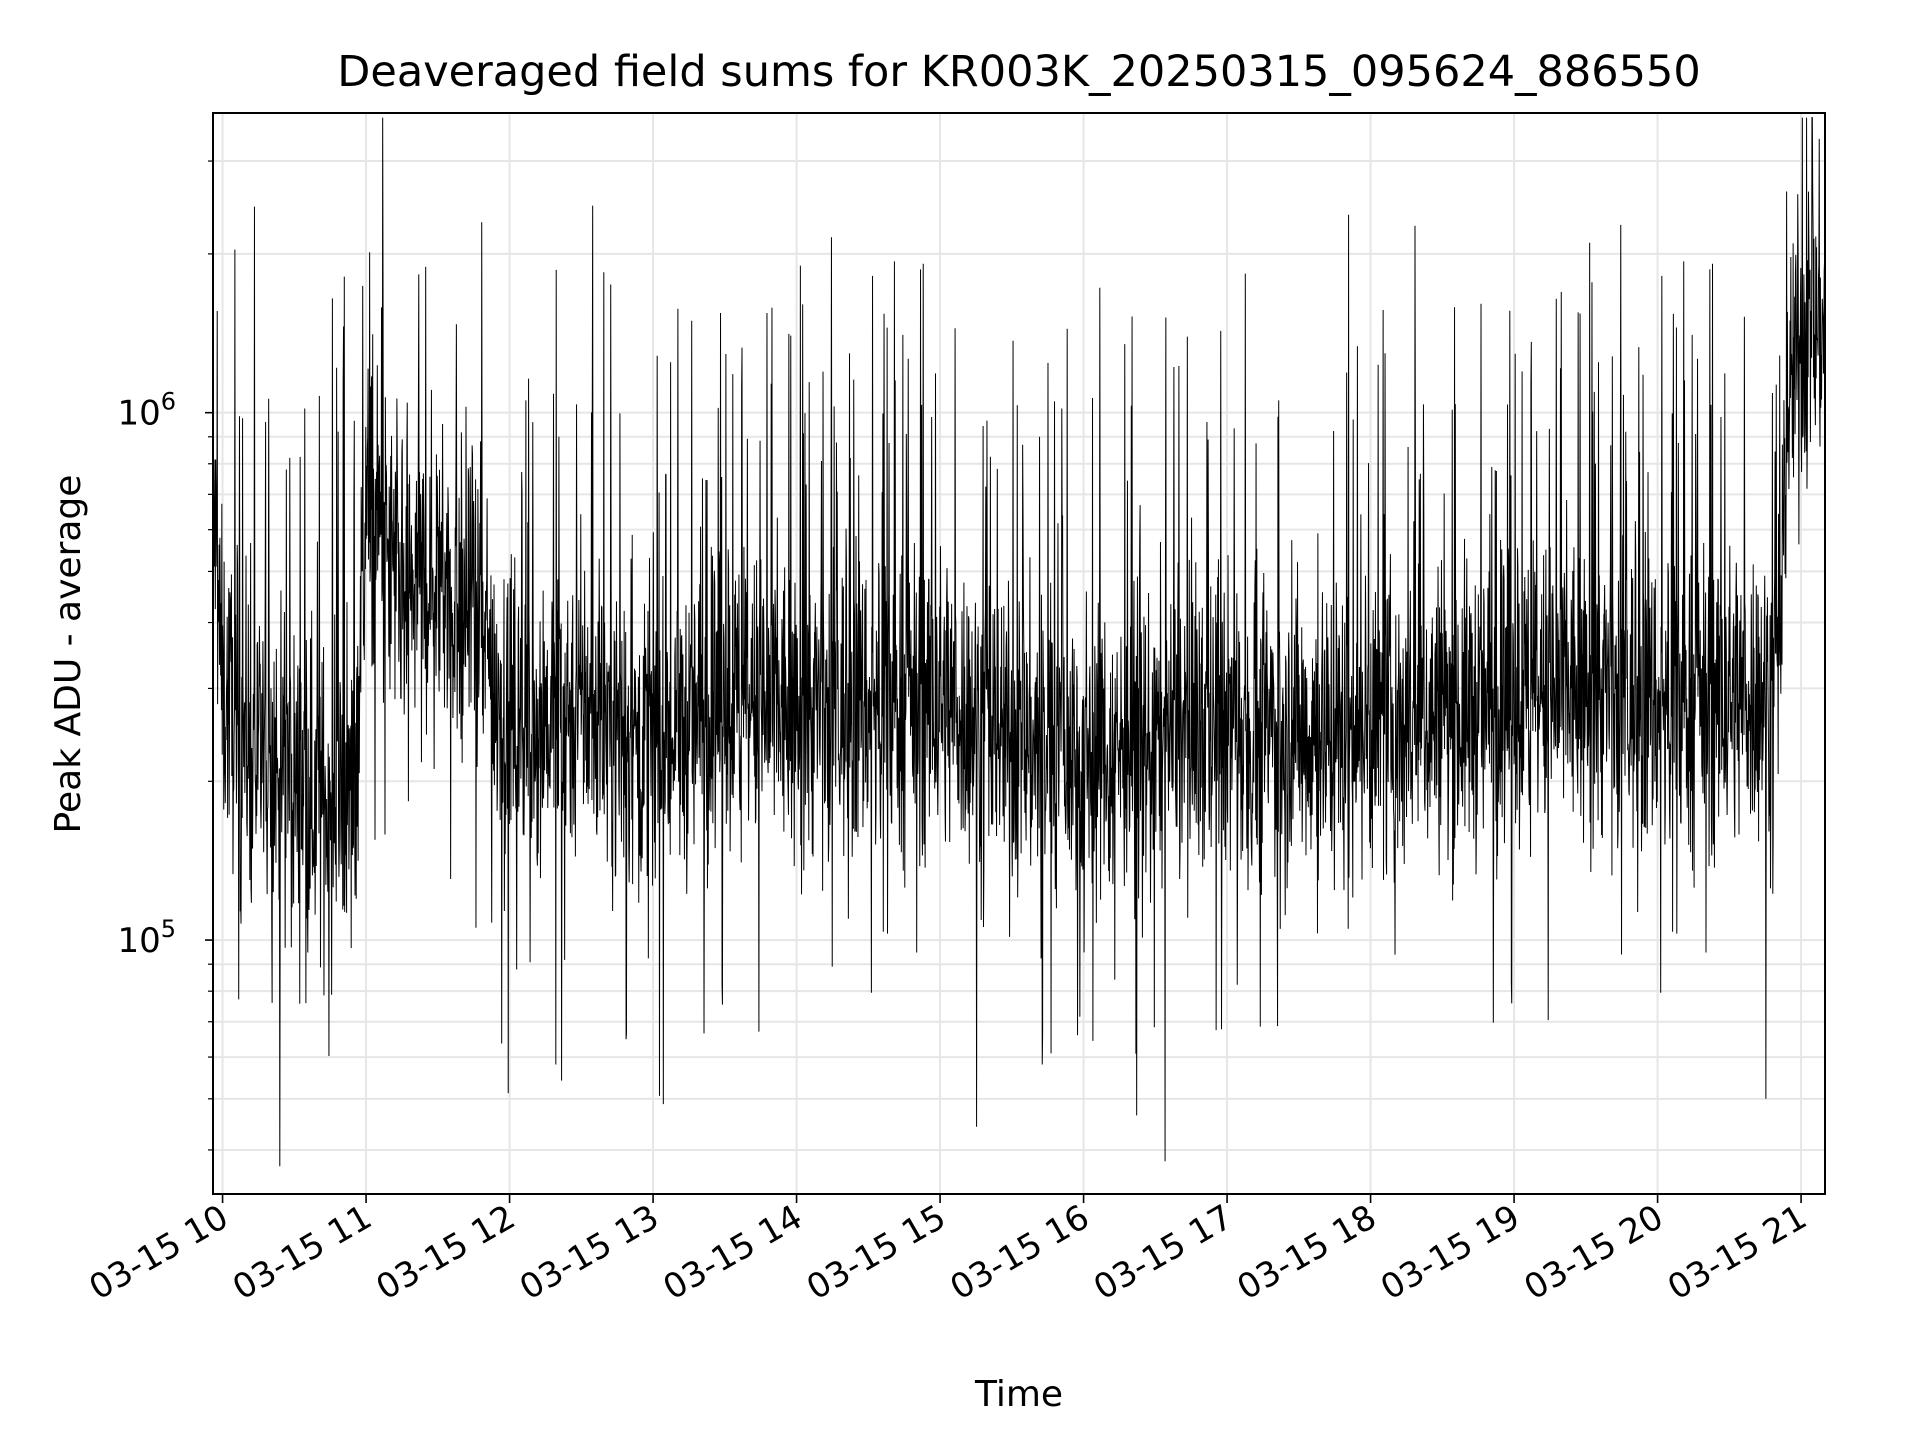 This screenshot has height=1440, width=1920. I want to click on x-tick-label: 03-15 16, so click(1020, 1252).